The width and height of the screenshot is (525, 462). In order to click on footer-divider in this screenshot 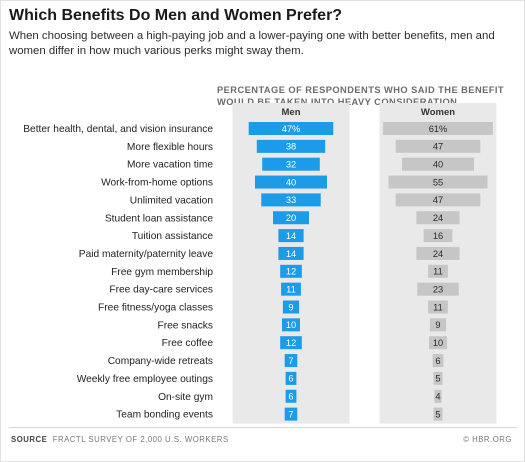, I will do `click(263, 427)`.